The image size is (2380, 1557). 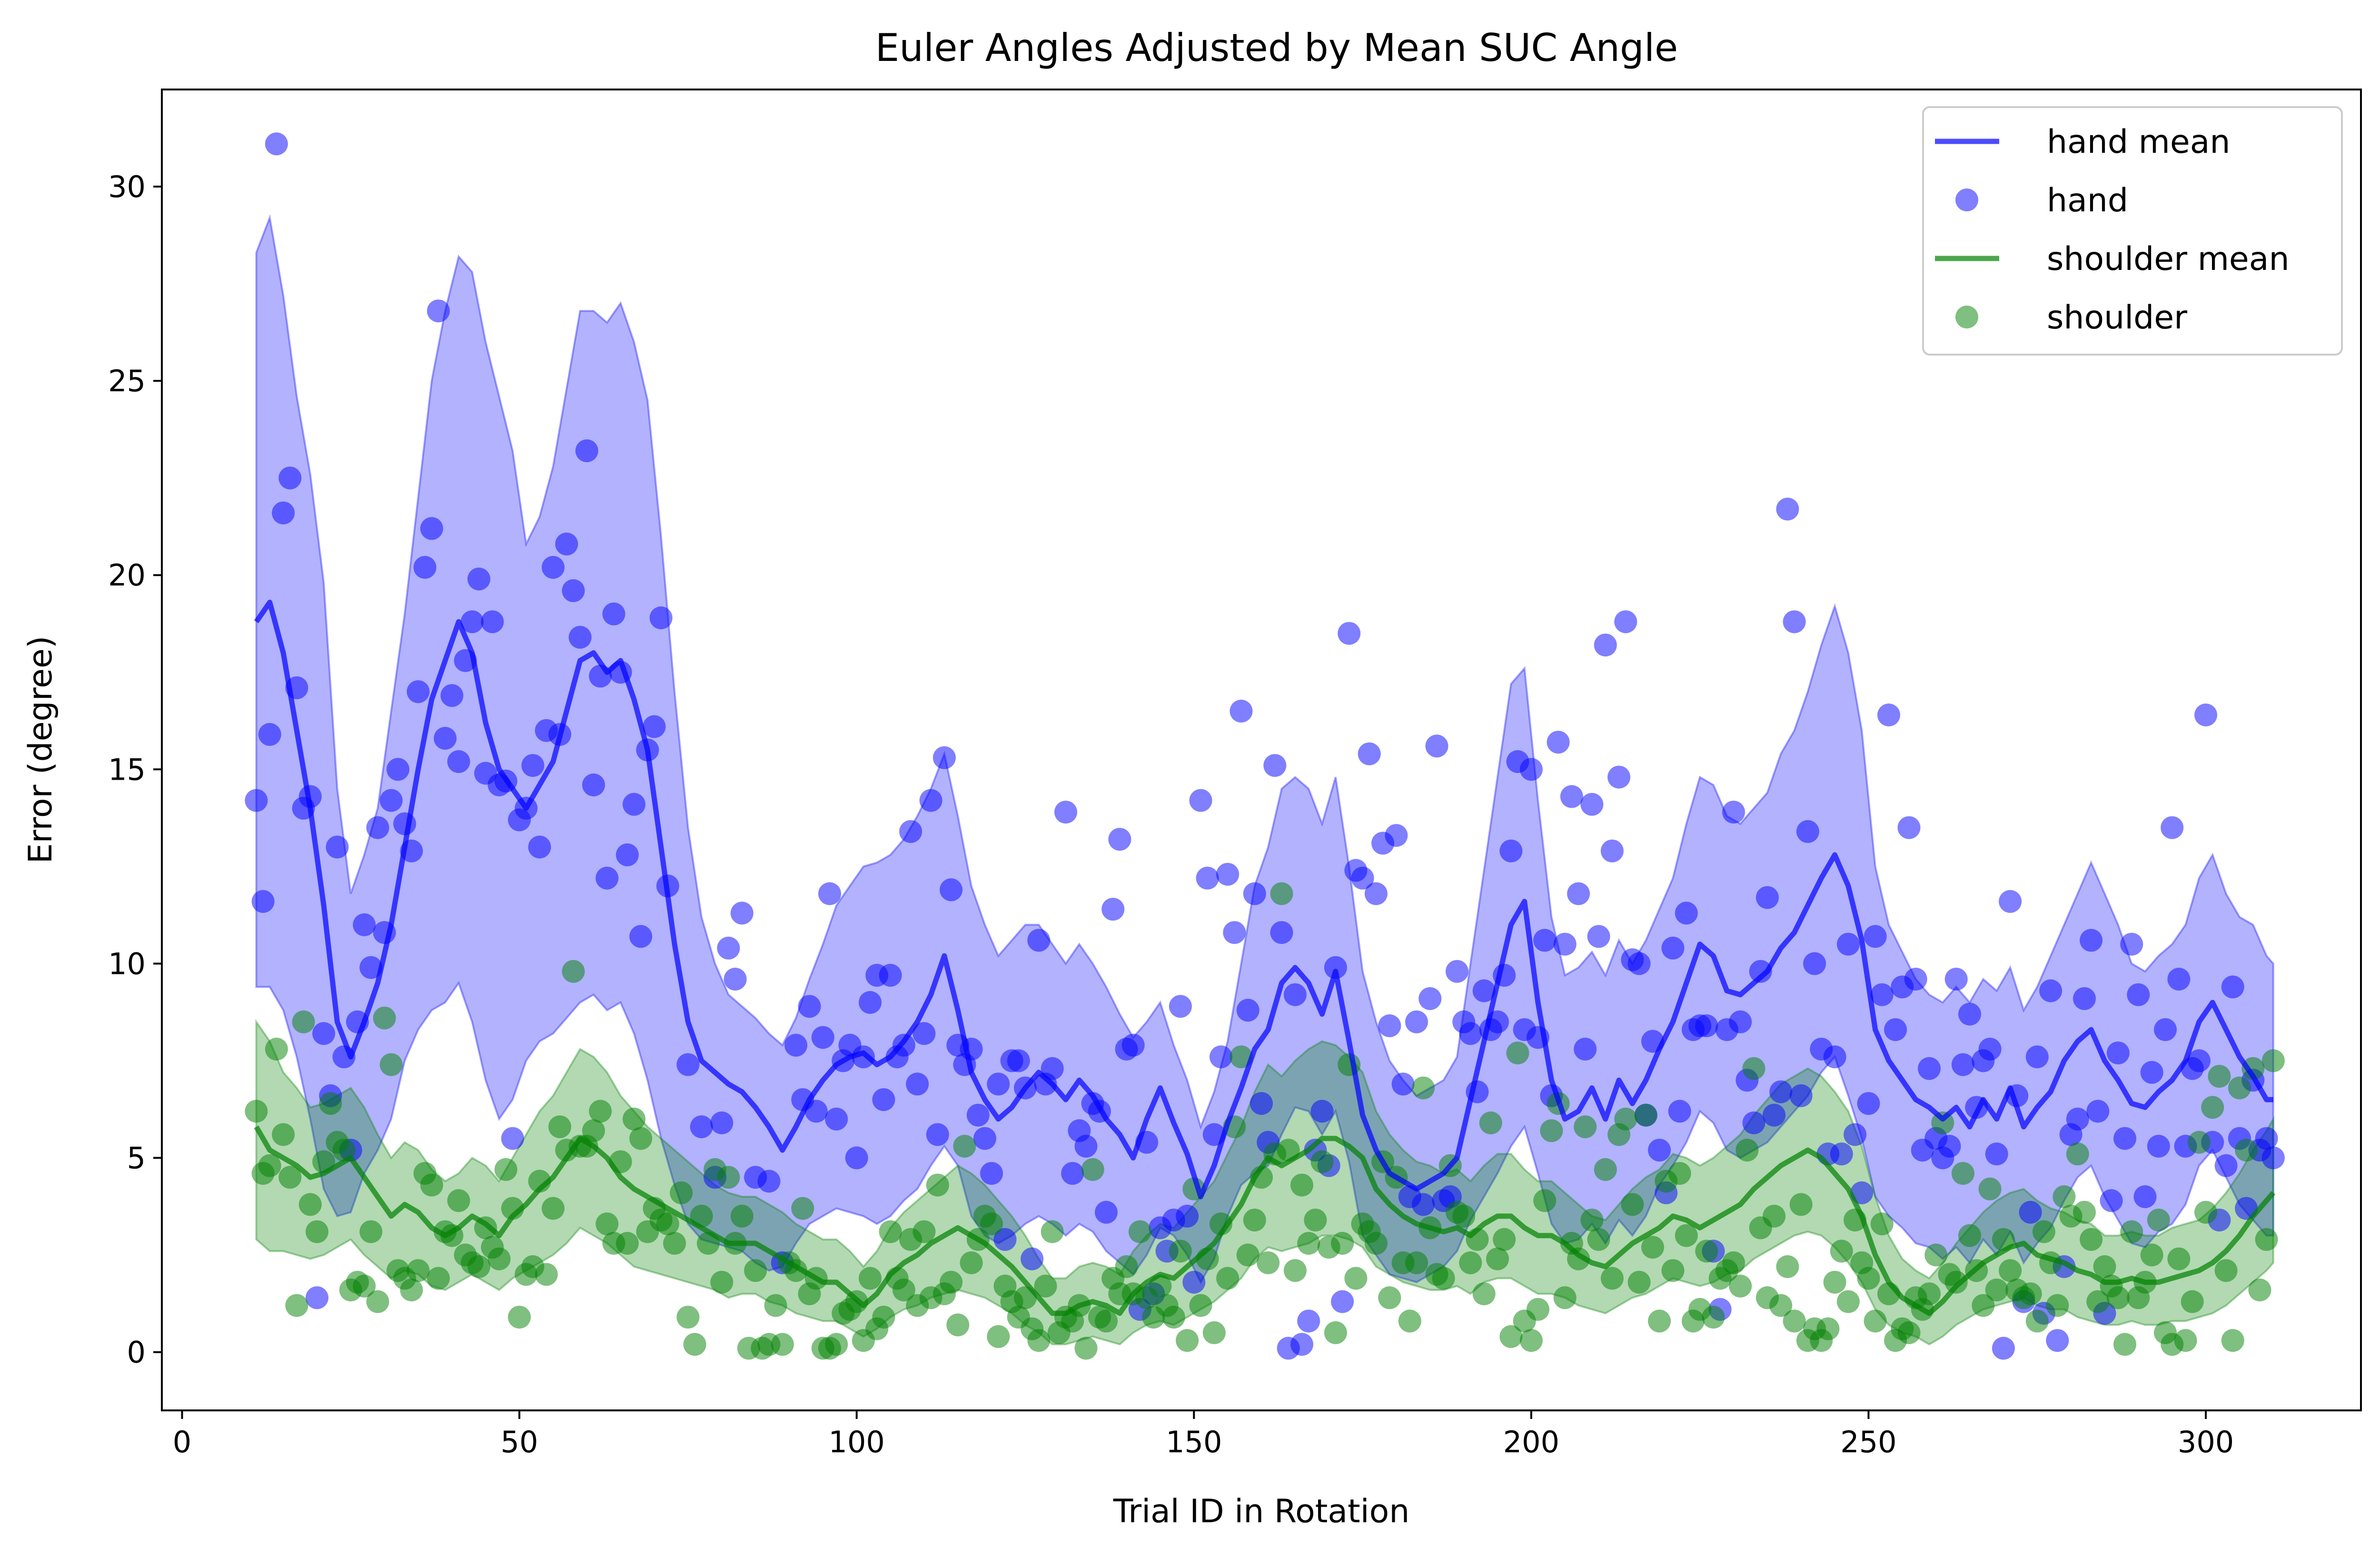 What do you see at coordinates (1264, 1220) in the screenshot?
I see `shoulder-mean-line` at bounding box center [1264, 1220].